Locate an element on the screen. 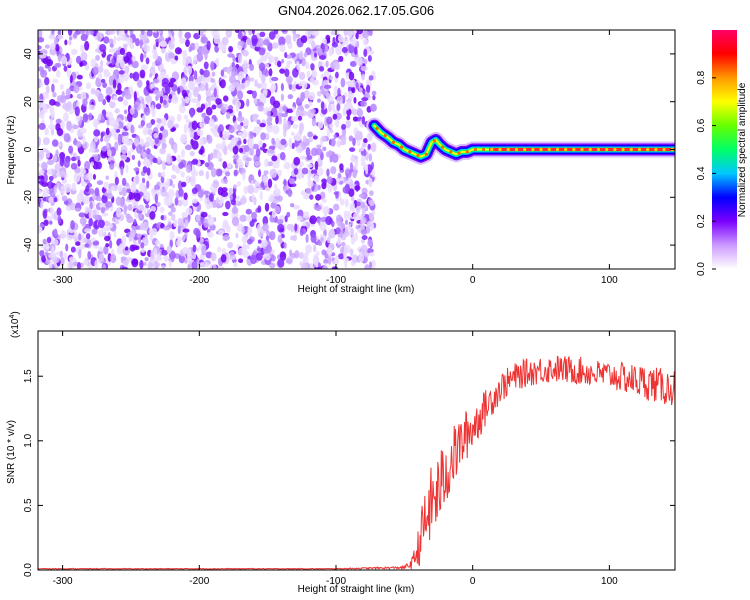 This screenshot has width=750, height=600. snr-y-multiplier: (x104) is located at coordinates (15, 324).